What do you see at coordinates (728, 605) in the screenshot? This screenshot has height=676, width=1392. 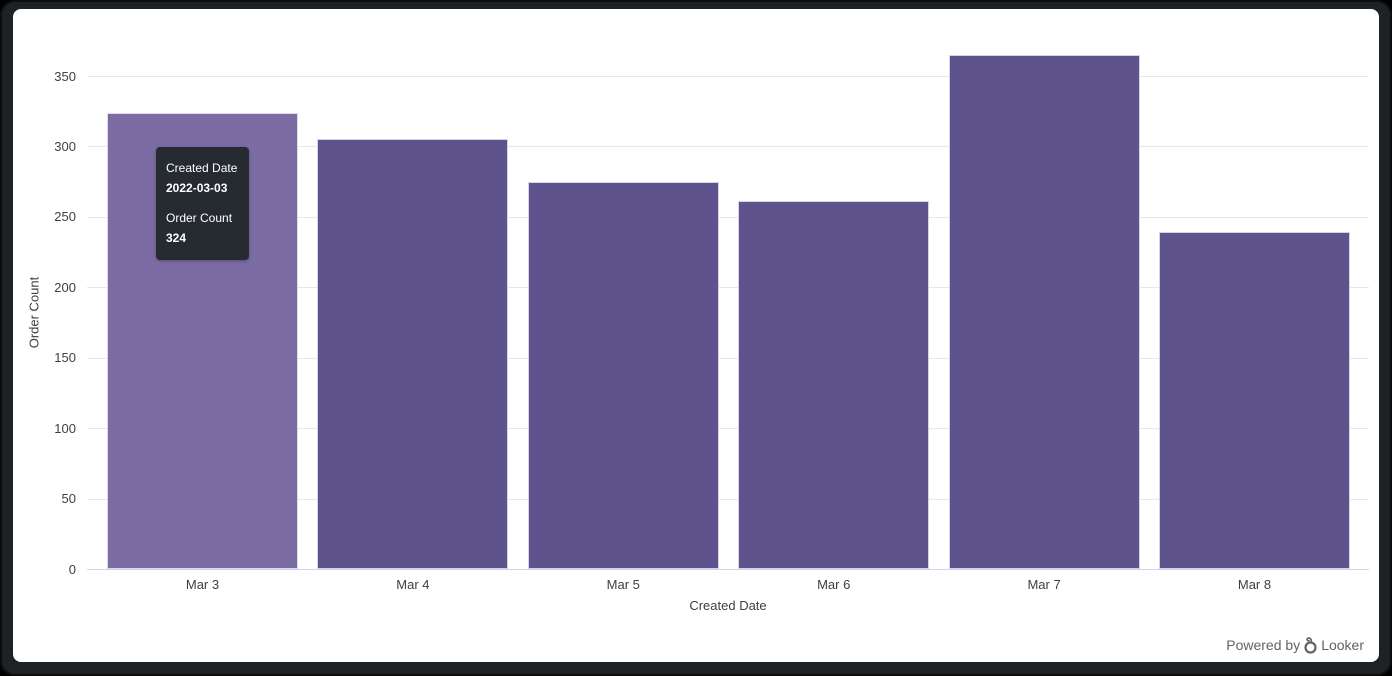 I see `x-axis-title: Created Date` at bounding box center [728, 605].